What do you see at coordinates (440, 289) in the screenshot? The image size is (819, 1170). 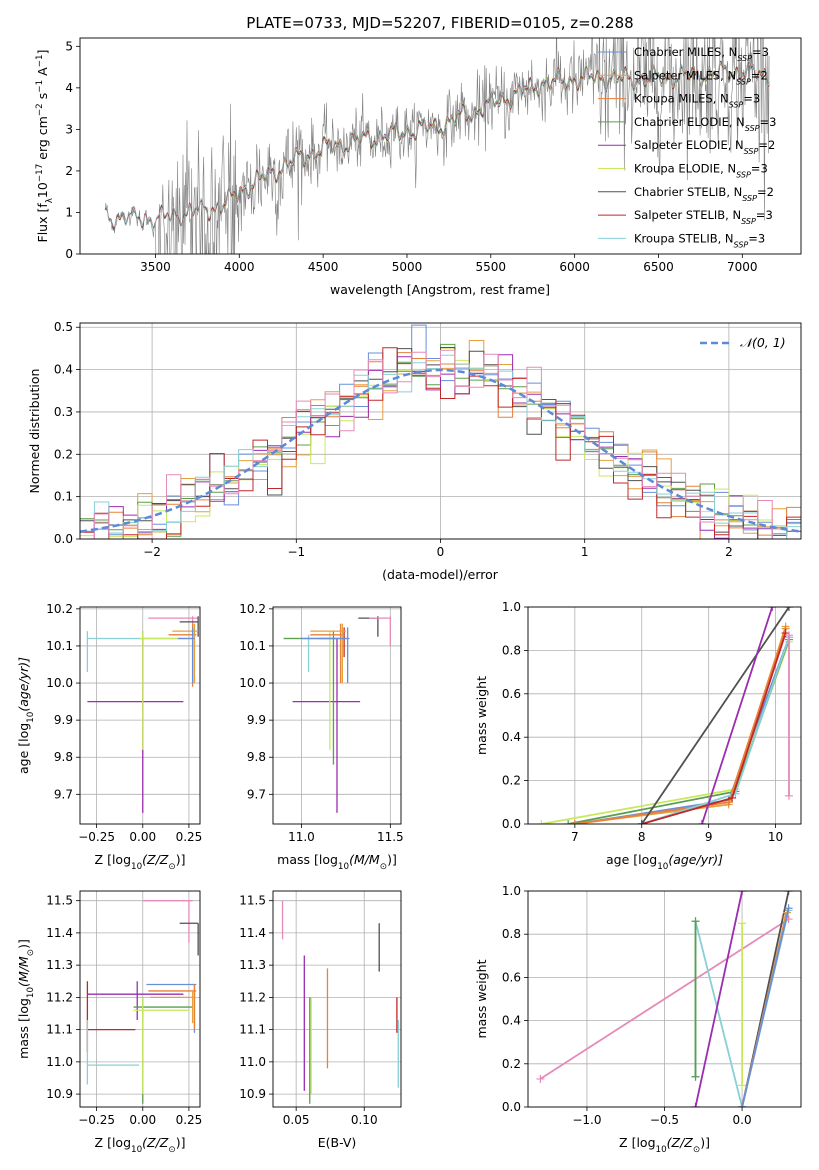 I see `x-axis-label: wavelength [Angstrom, rest frame]` at bounding box center [440, 289].